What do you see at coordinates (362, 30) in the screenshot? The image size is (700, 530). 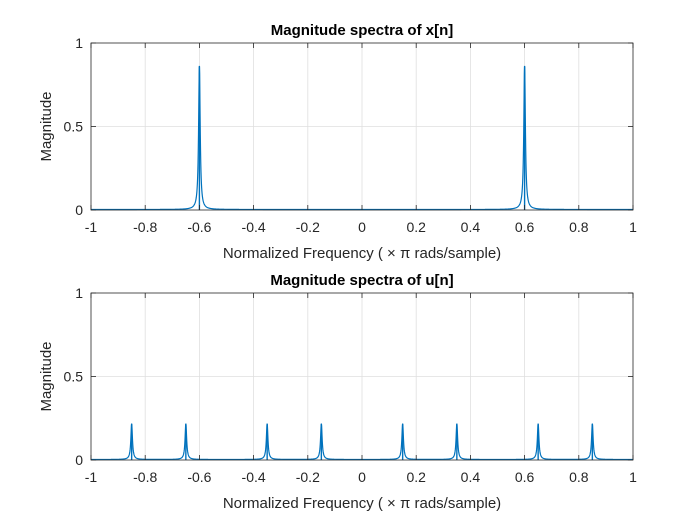 I see `chart-title: Magnitude spectra of x[n]` at bounding box center [362, 30].